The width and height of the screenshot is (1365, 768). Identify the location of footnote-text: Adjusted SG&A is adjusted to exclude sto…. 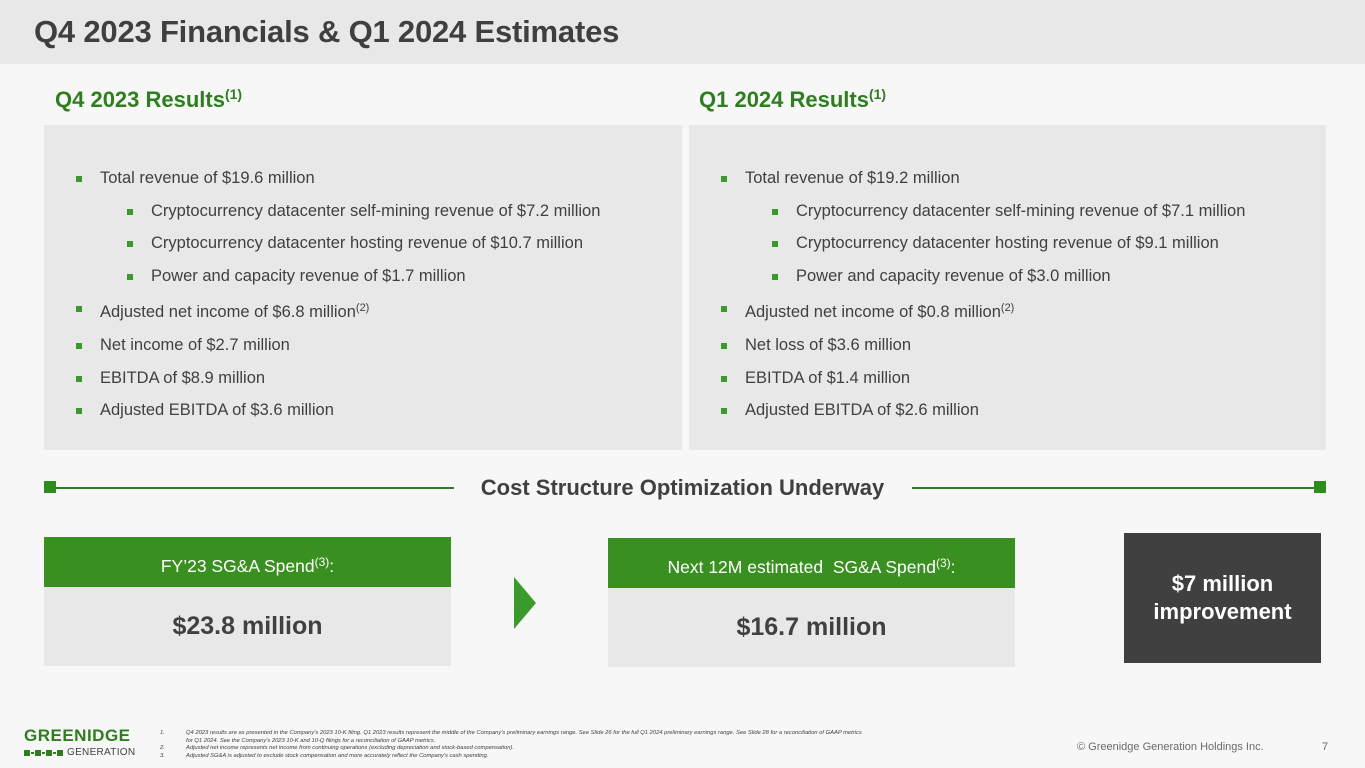
(337, 755).